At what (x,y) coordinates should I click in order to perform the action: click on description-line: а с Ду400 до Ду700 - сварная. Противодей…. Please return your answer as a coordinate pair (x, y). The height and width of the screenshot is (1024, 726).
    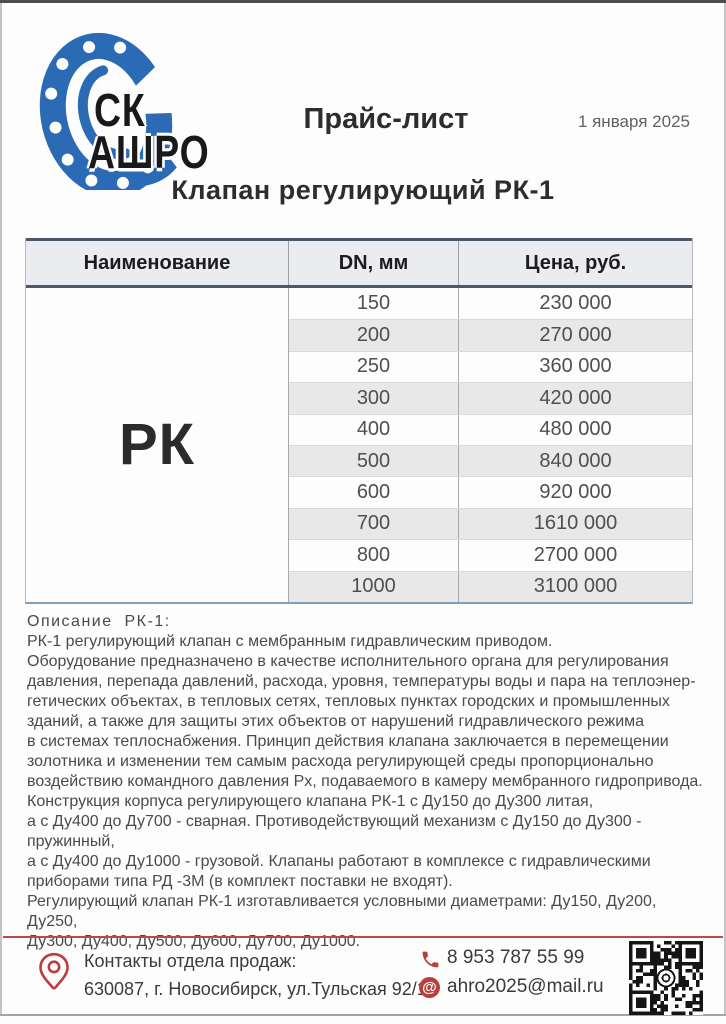
    Looking at the image, I should click on (336, 831).